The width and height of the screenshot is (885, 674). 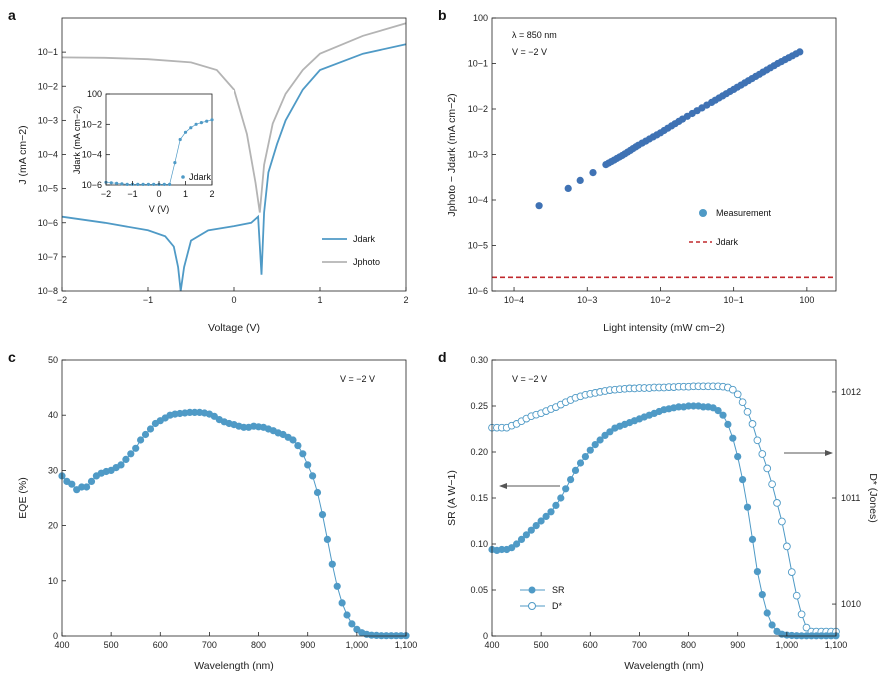 What do you see at coordinates (664, 328) in the screenshot?
I see `x-axis-label-b: Light intensity (mW cm−2)` at bounding box center [664, 328].